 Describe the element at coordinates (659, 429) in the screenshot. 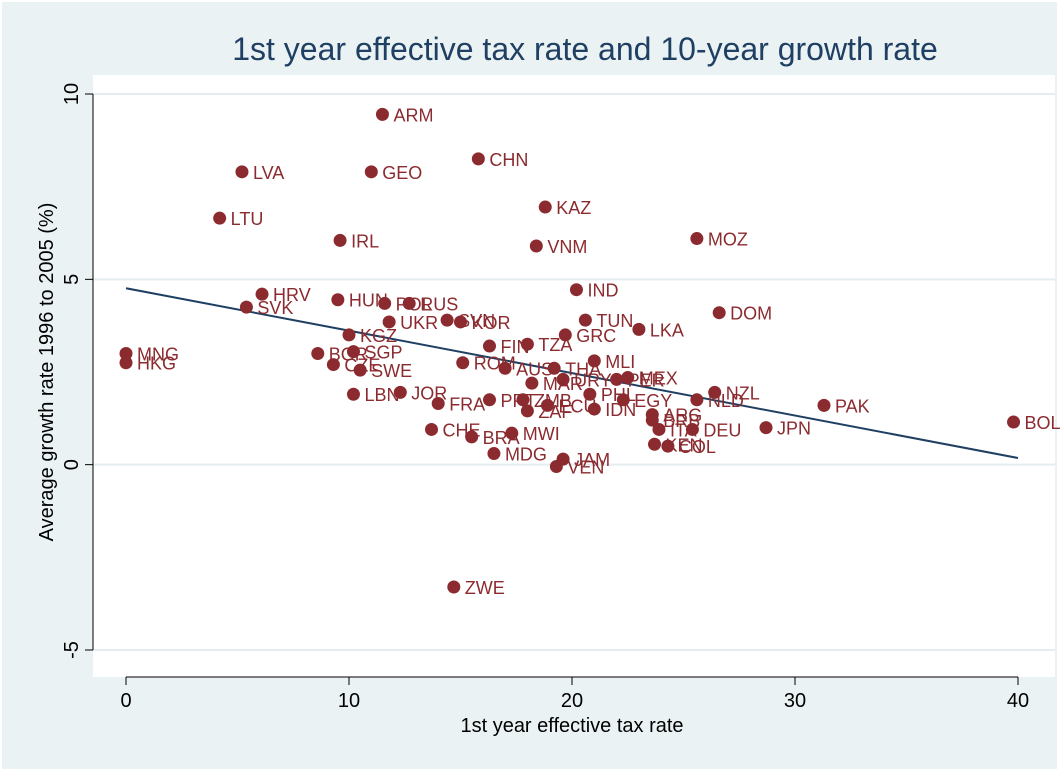

I see `point-ita` at that location.